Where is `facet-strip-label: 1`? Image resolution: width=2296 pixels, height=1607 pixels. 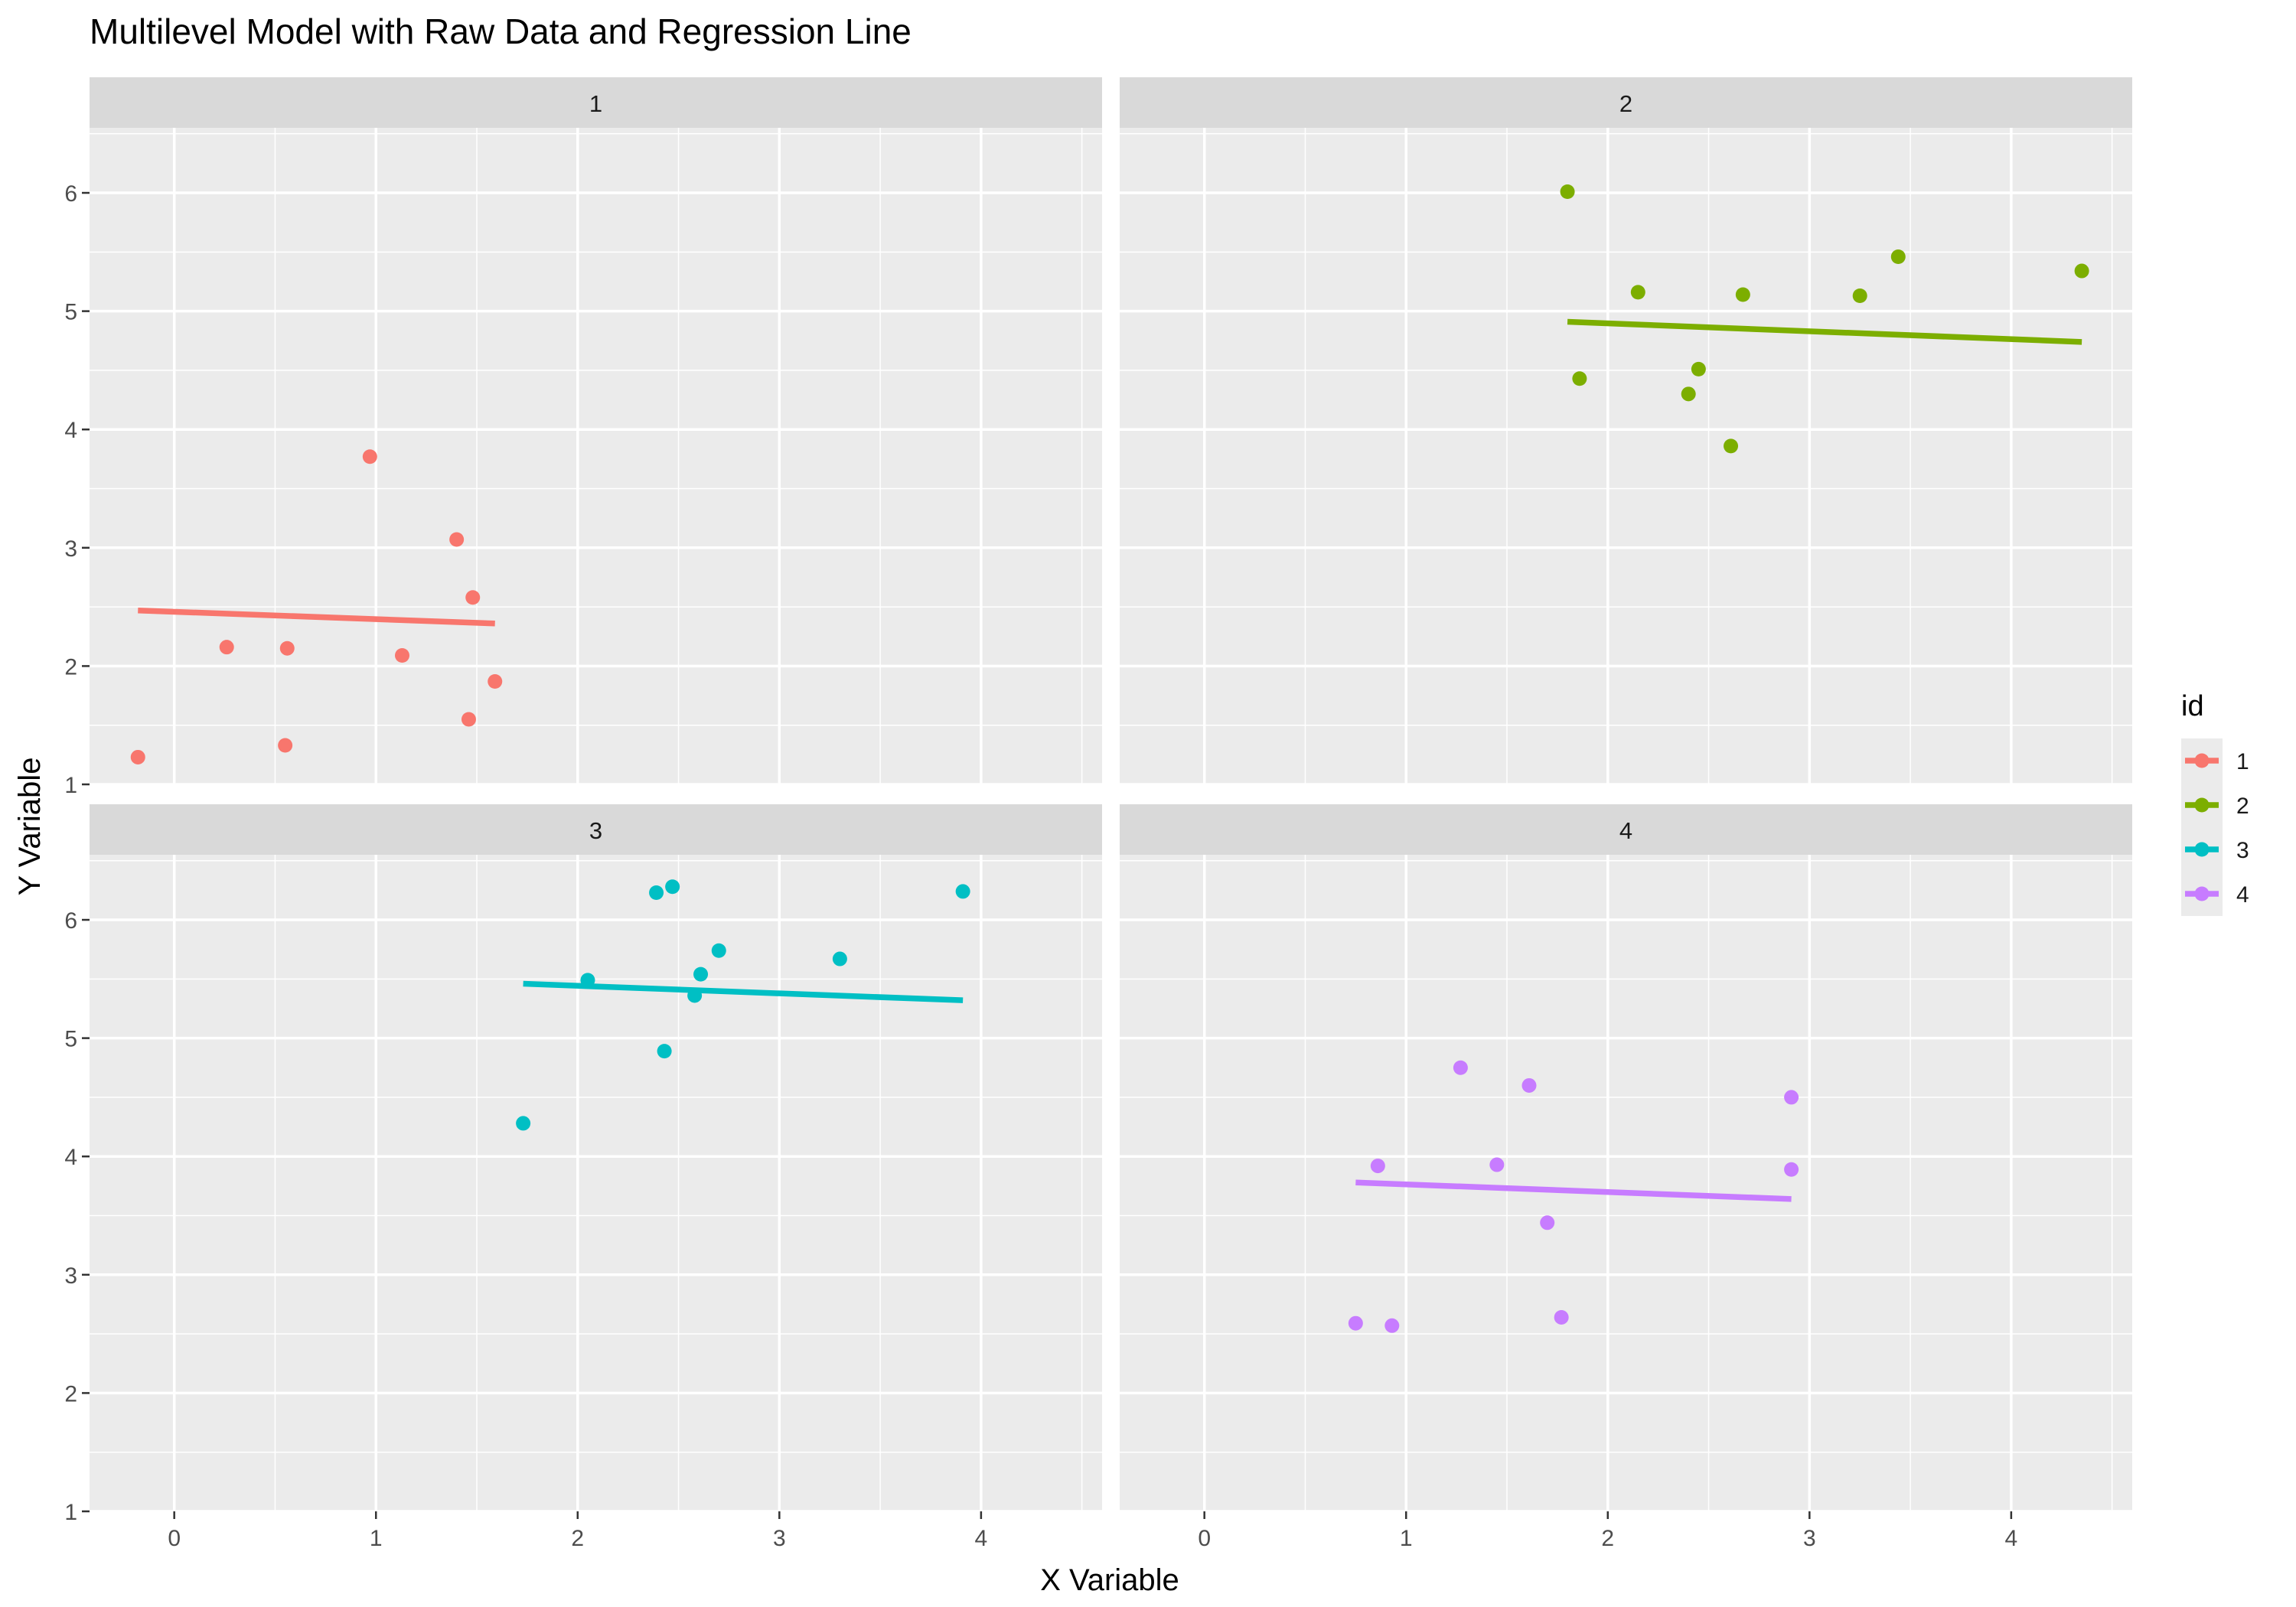 facet-strip-label: 1 is located at coordinates (595, 104).